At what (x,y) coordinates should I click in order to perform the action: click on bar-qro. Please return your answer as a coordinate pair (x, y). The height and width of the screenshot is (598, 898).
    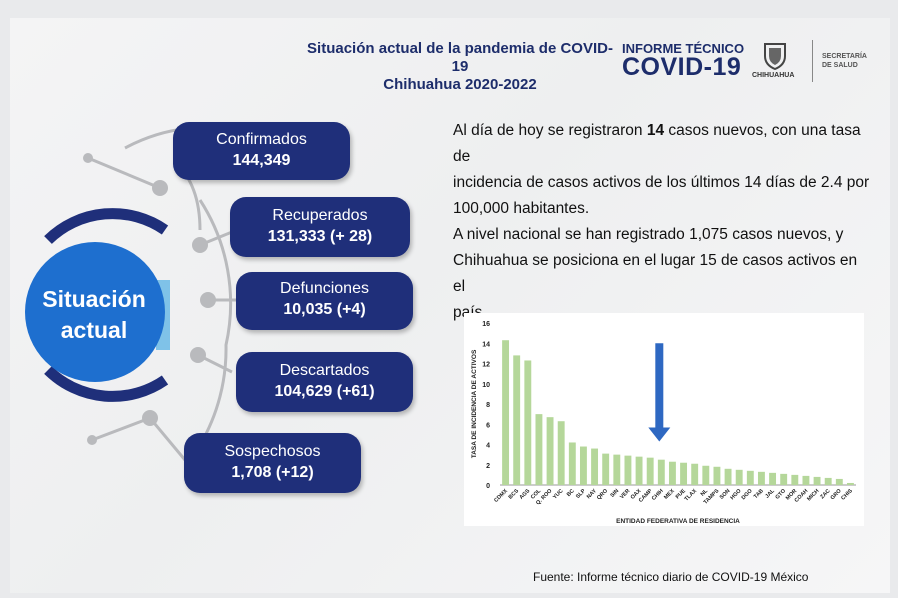
    Looking at the image, I should click on (606, 469).